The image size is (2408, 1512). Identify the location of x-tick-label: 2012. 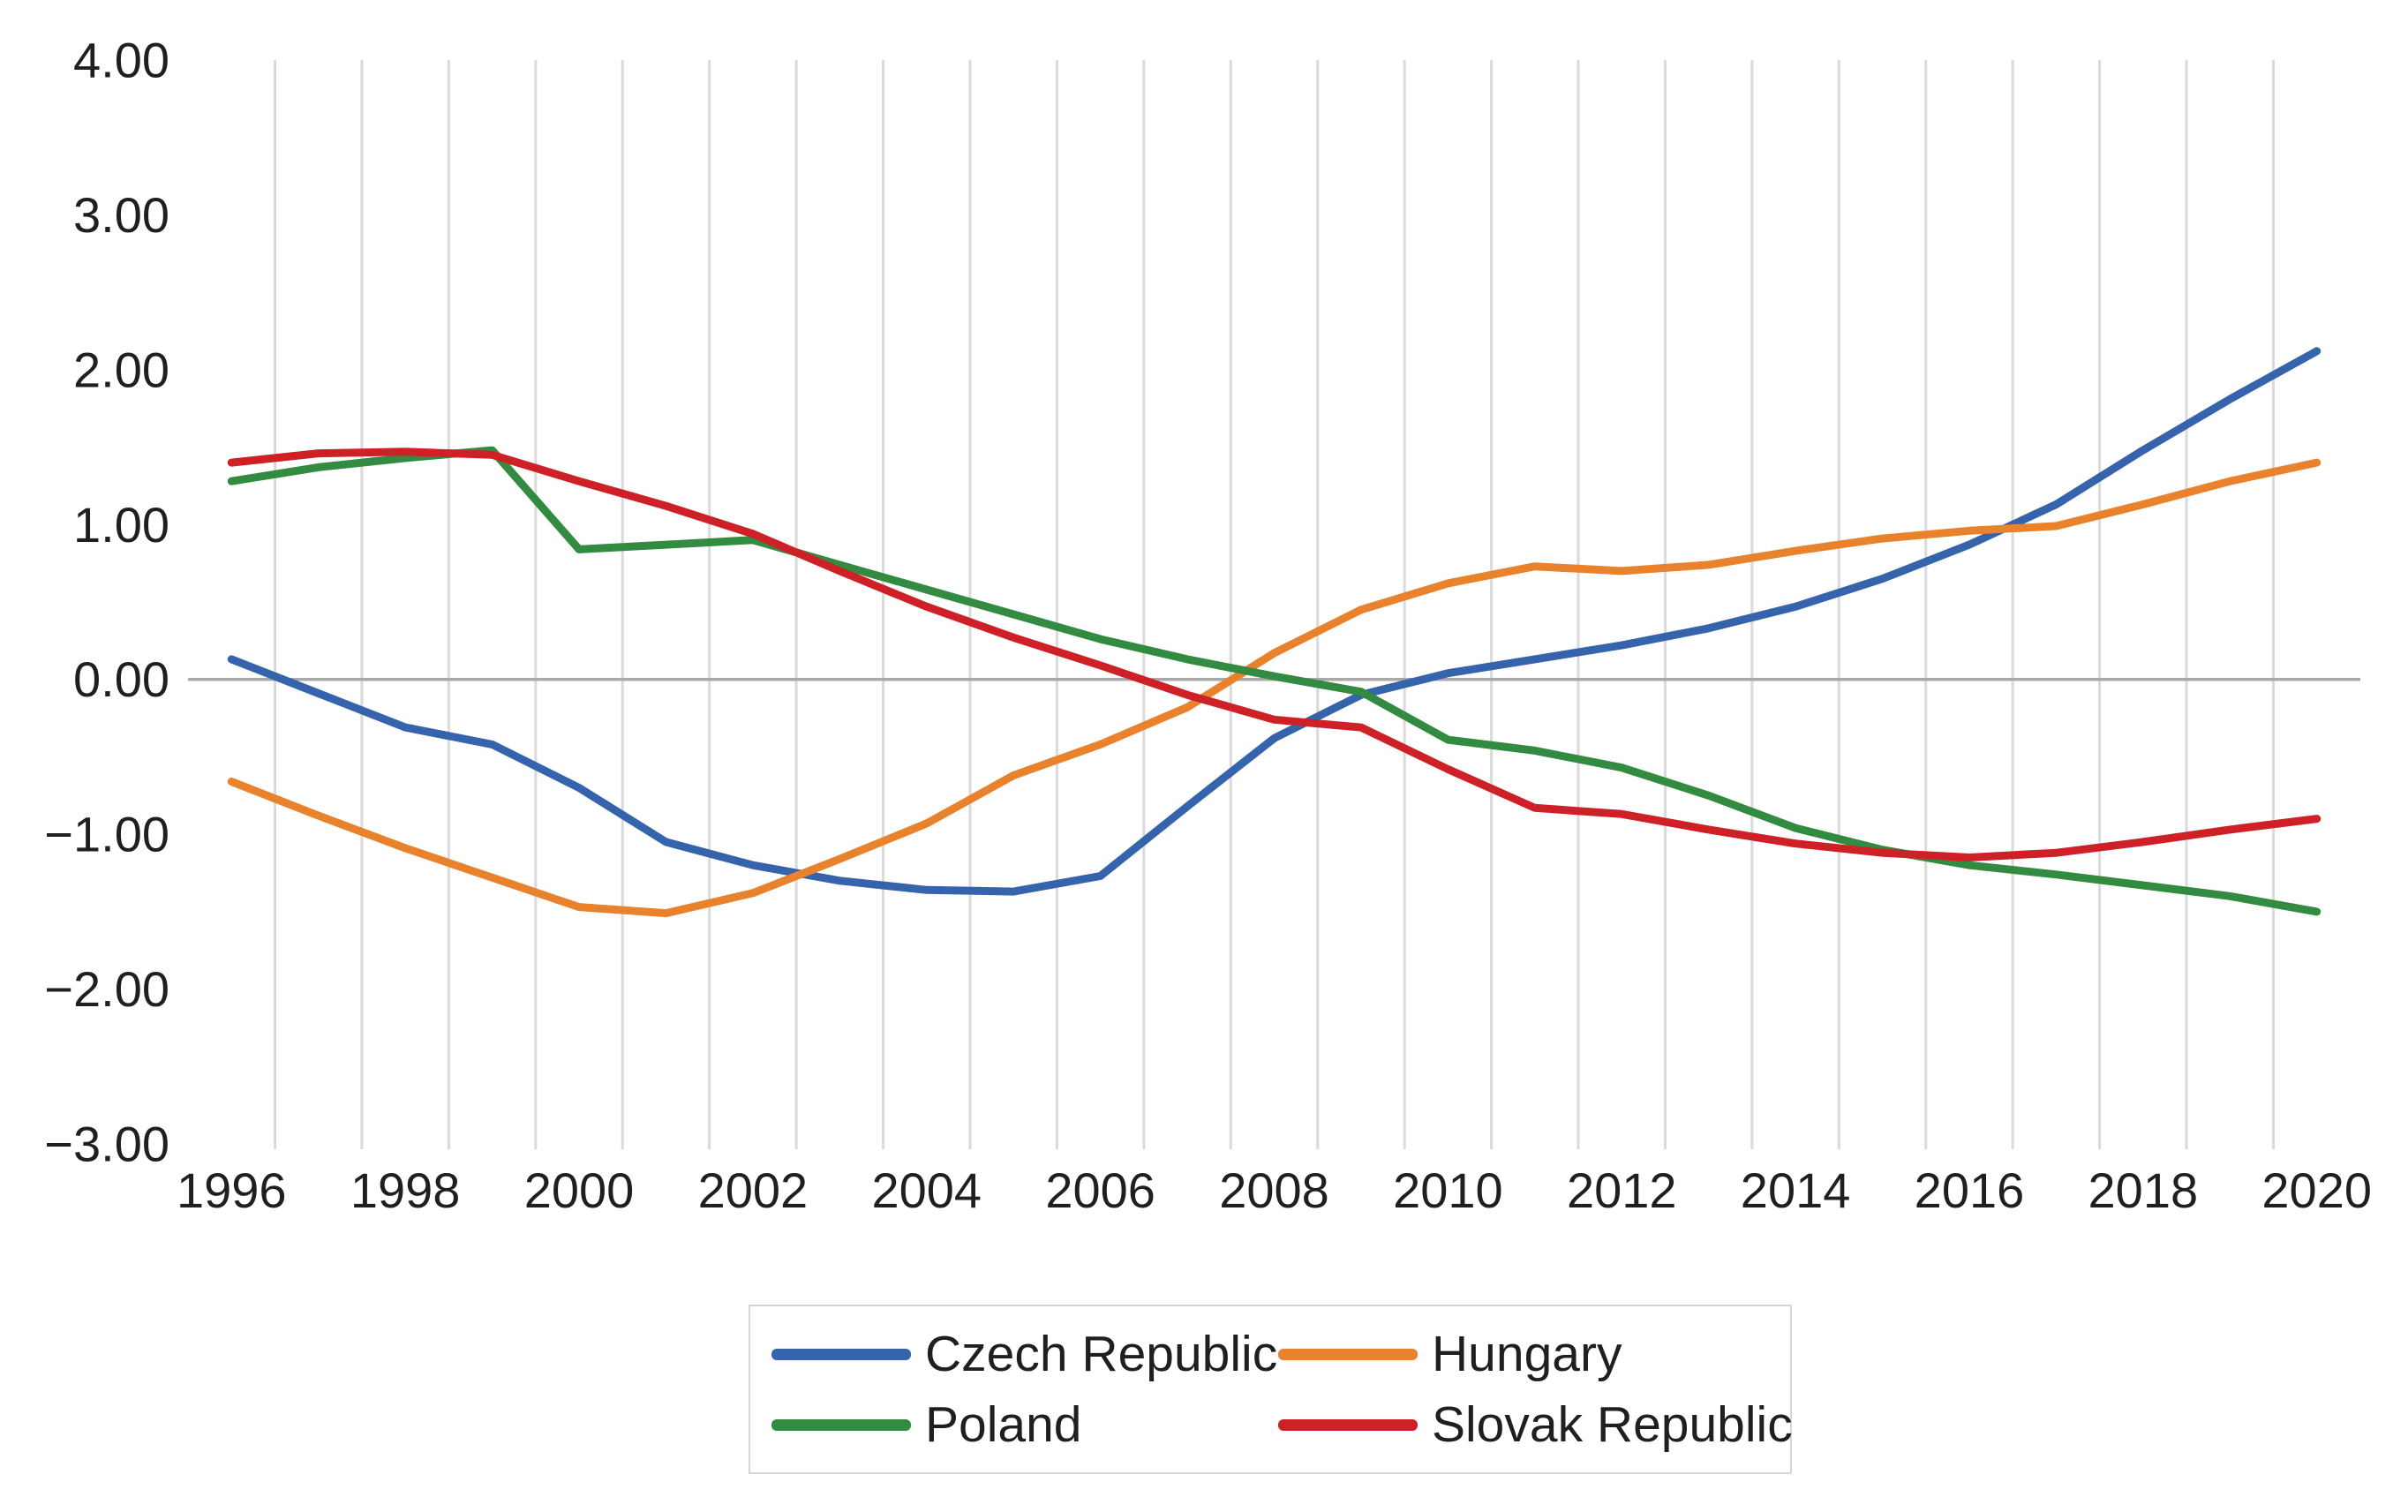
(1622, 1190).